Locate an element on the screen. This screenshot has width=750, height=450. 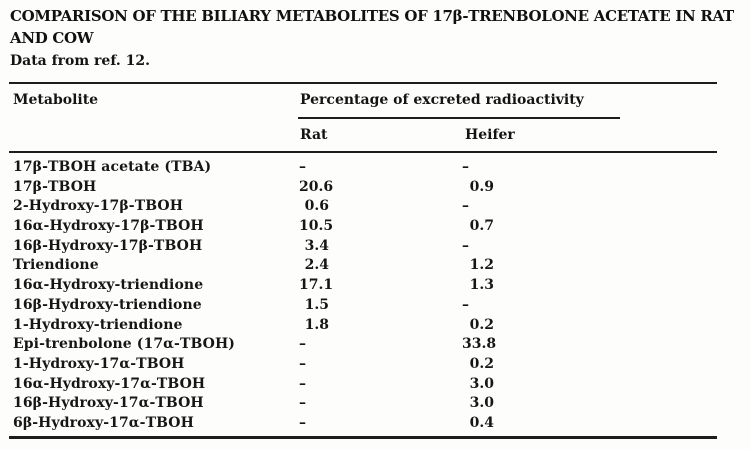
spanner-underline-rule is located at coordinates (459, 118).